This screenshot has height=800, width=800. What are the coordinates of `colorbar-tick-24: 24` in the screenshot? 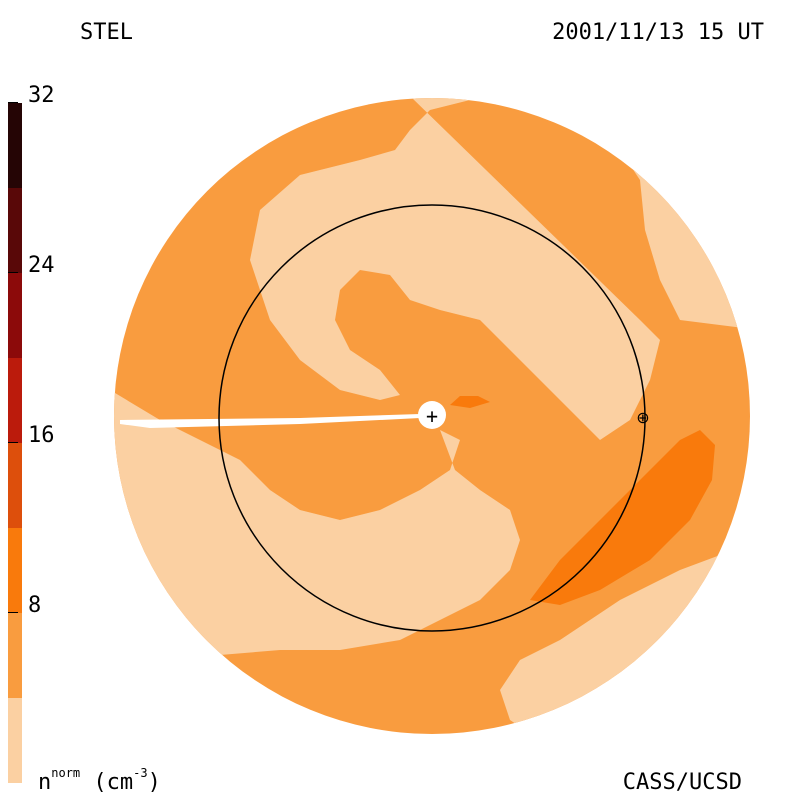 It's located at (41, 265).